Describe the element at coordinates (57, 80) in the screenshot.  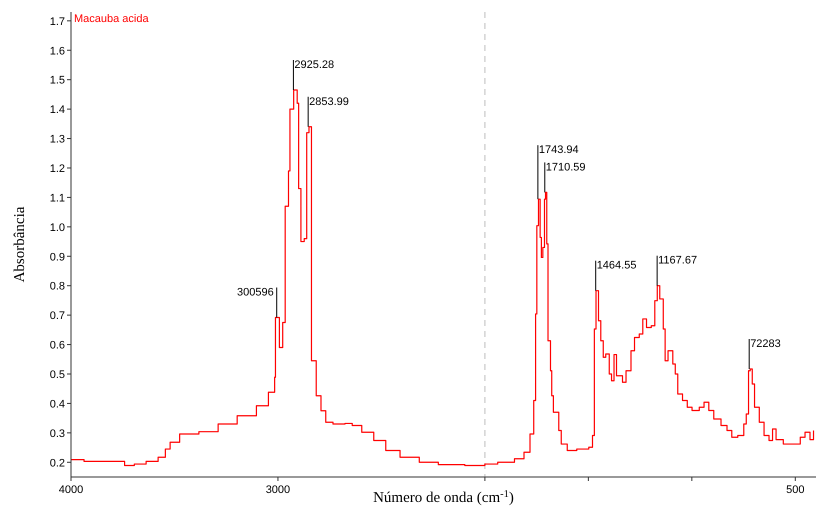
I see `y-tick-label: 1.5` at that location.